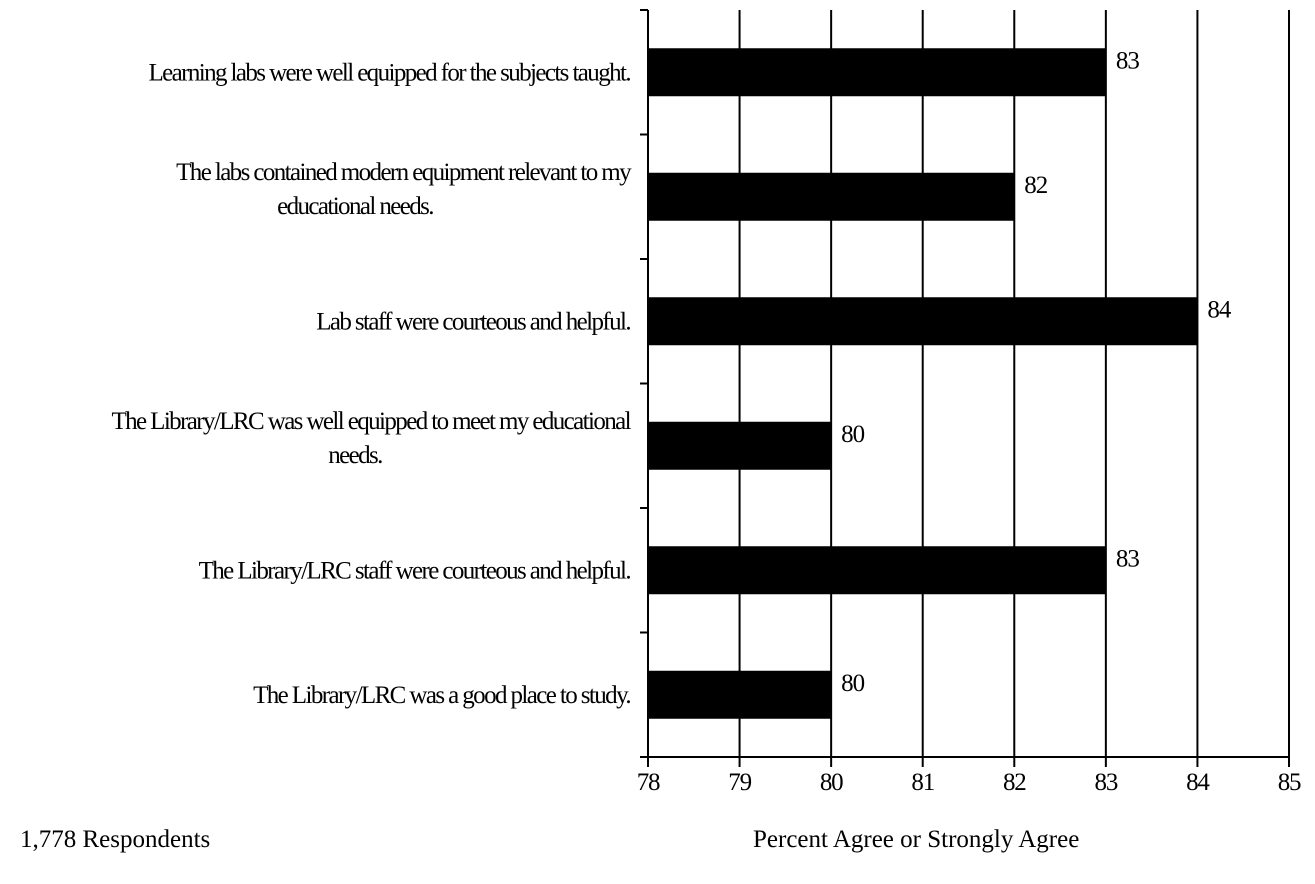  Describe the element at coordinates (1106, 782) in the screenshot. I see `x-tick-label-83: 83` at that location.